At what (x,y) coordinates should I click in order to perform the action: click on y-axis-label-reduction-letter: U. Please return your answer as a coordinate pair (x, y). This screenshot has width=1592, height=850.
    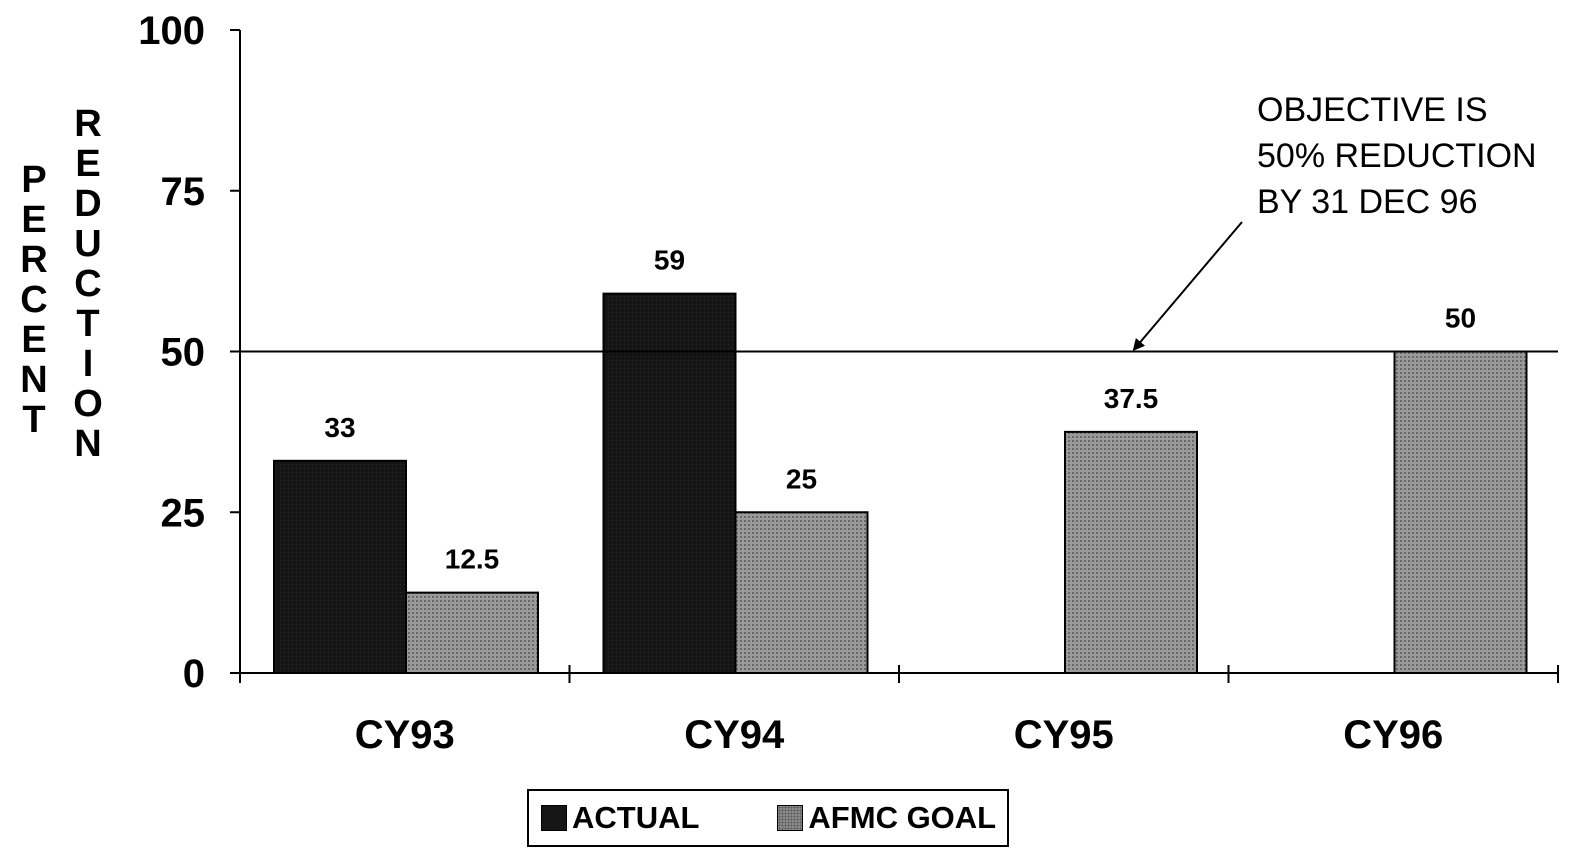
    Looking at the image, I should click on (88, 244).